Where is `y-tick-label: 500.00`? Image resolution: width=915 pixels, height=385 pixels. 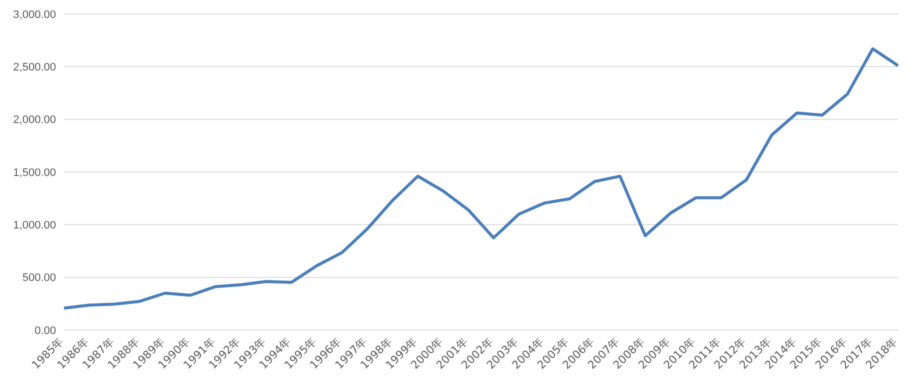
y-tick-label: 500.00 is located at coordinates (39, 278).